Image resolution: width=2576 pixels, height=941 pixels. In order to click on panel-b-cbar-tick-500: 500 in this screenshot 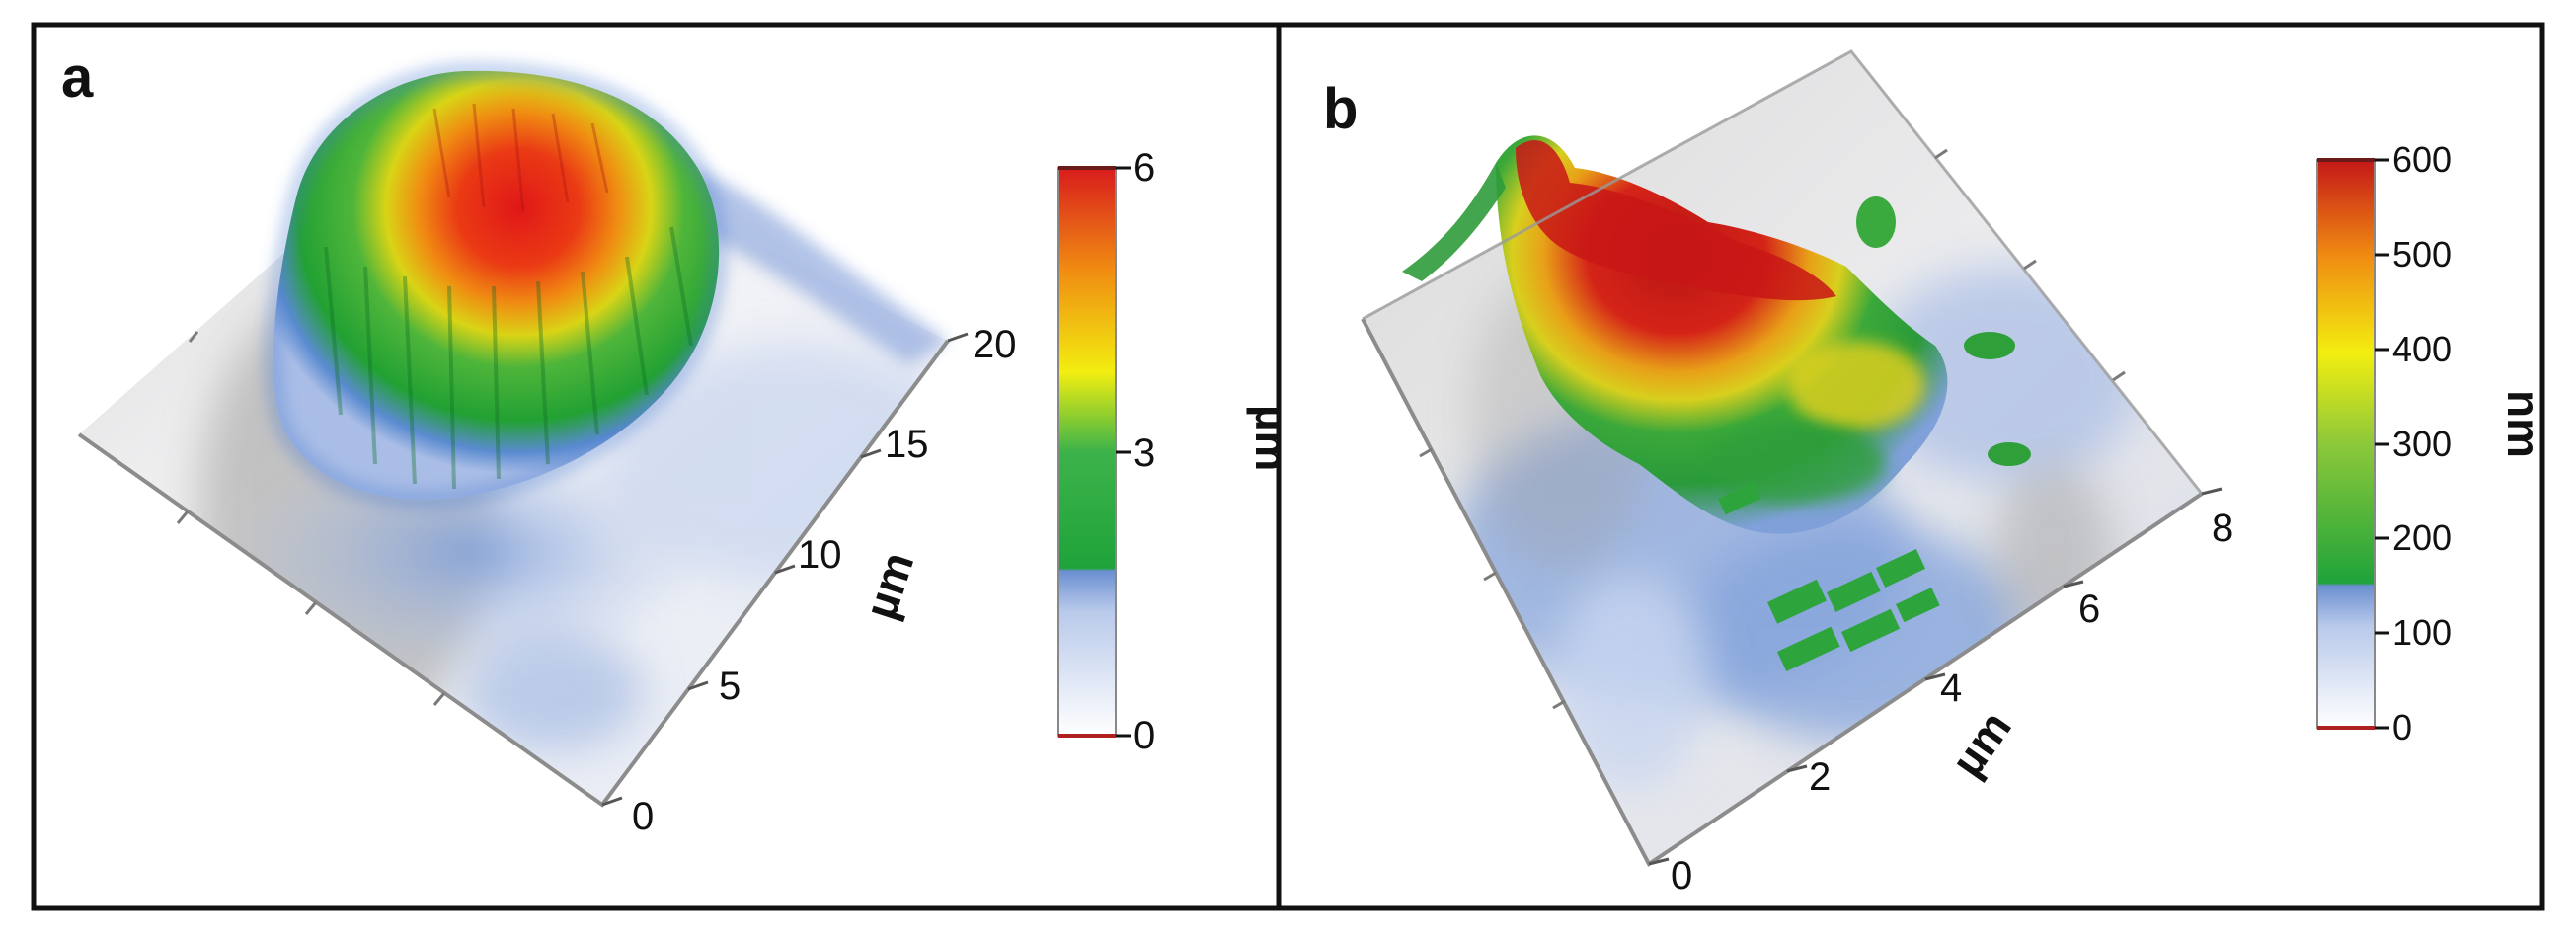, I will do `click(2422, 254)`.